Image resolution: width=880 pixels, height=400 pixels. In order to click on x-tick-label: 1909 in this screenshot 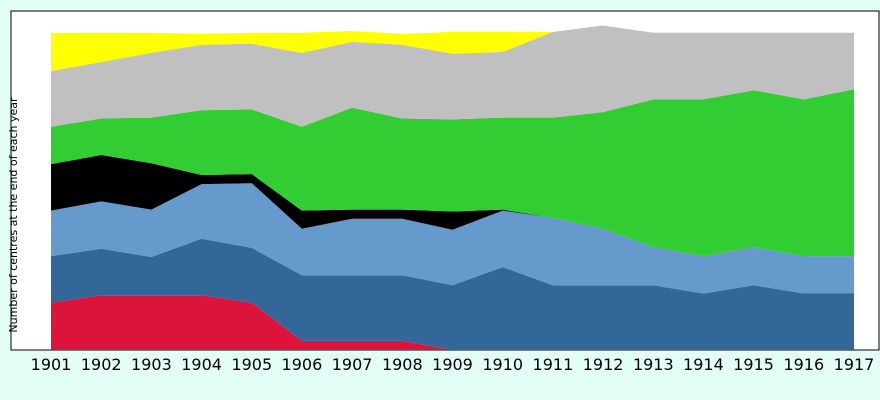, I will do `click(452, 364)`.